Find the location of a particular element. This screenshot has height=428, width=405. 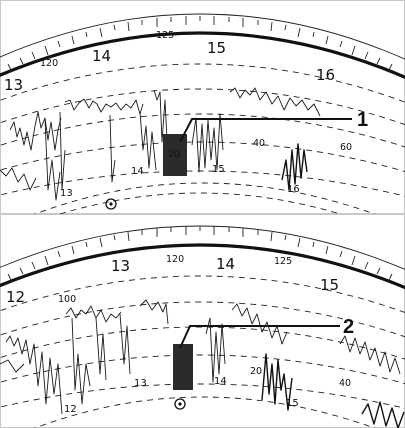

callout-number: 1 is located at coordinates (362, 120).